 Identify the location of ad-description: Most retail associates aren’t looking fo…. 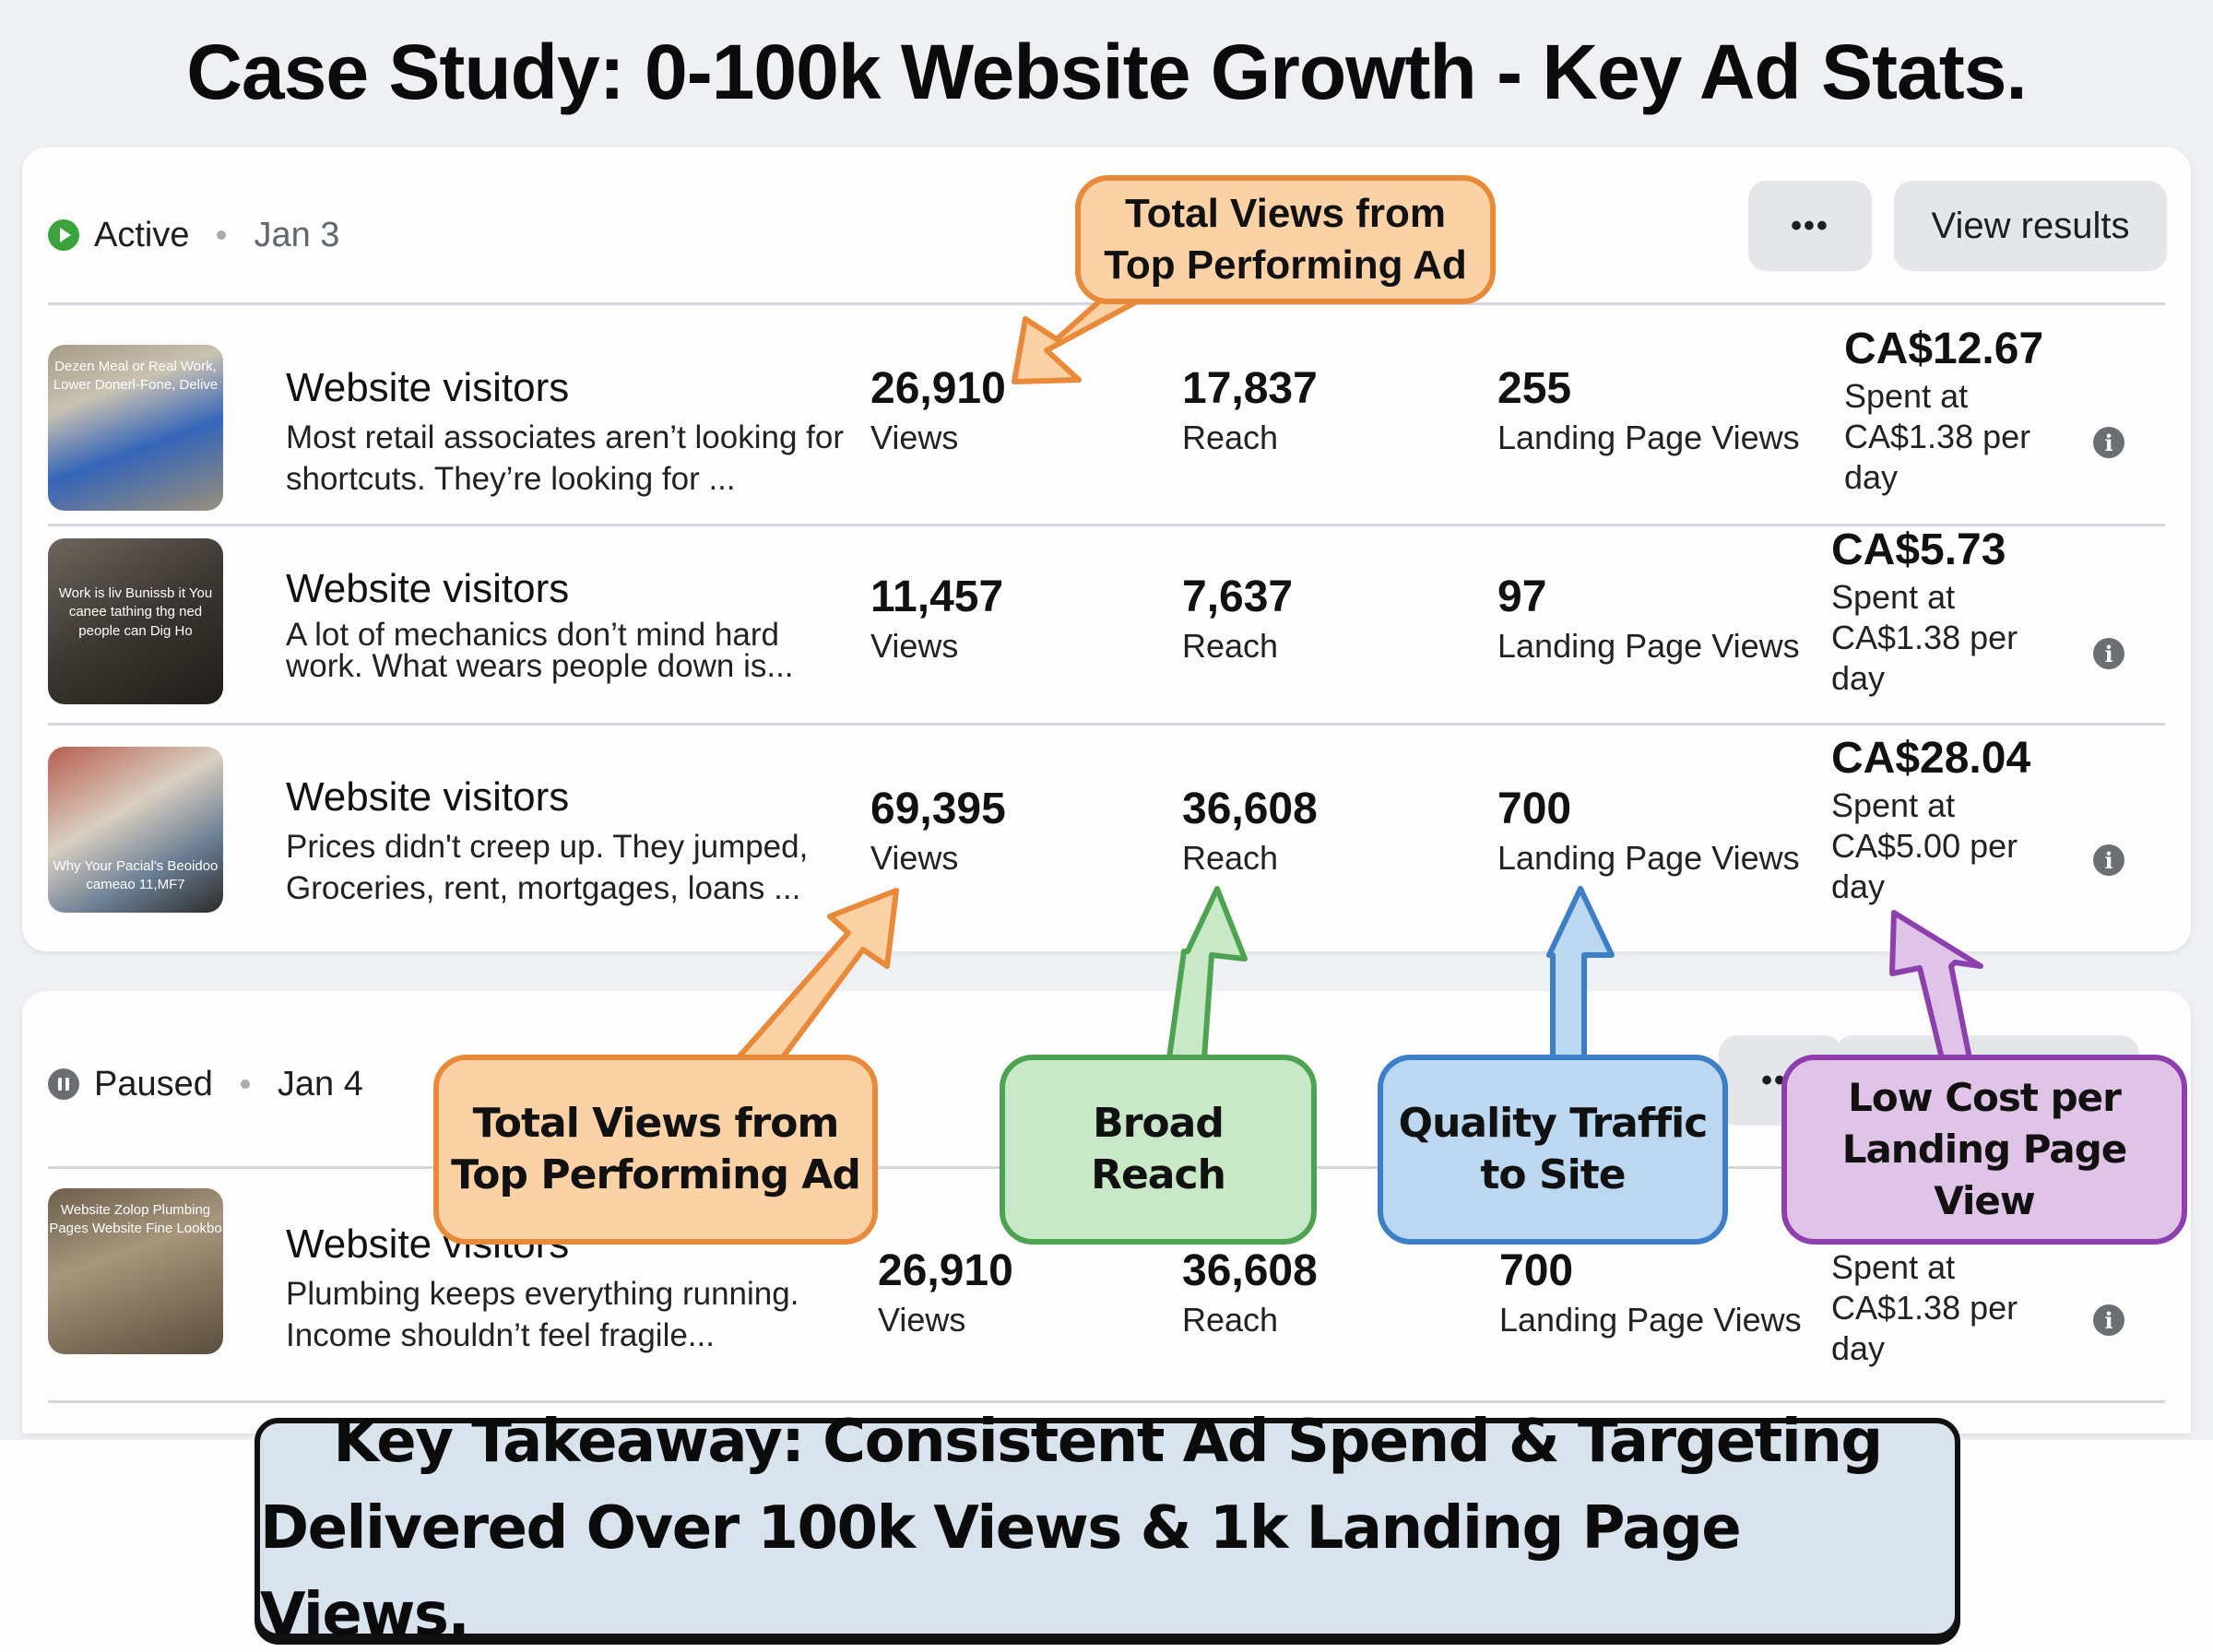
(565, 458).